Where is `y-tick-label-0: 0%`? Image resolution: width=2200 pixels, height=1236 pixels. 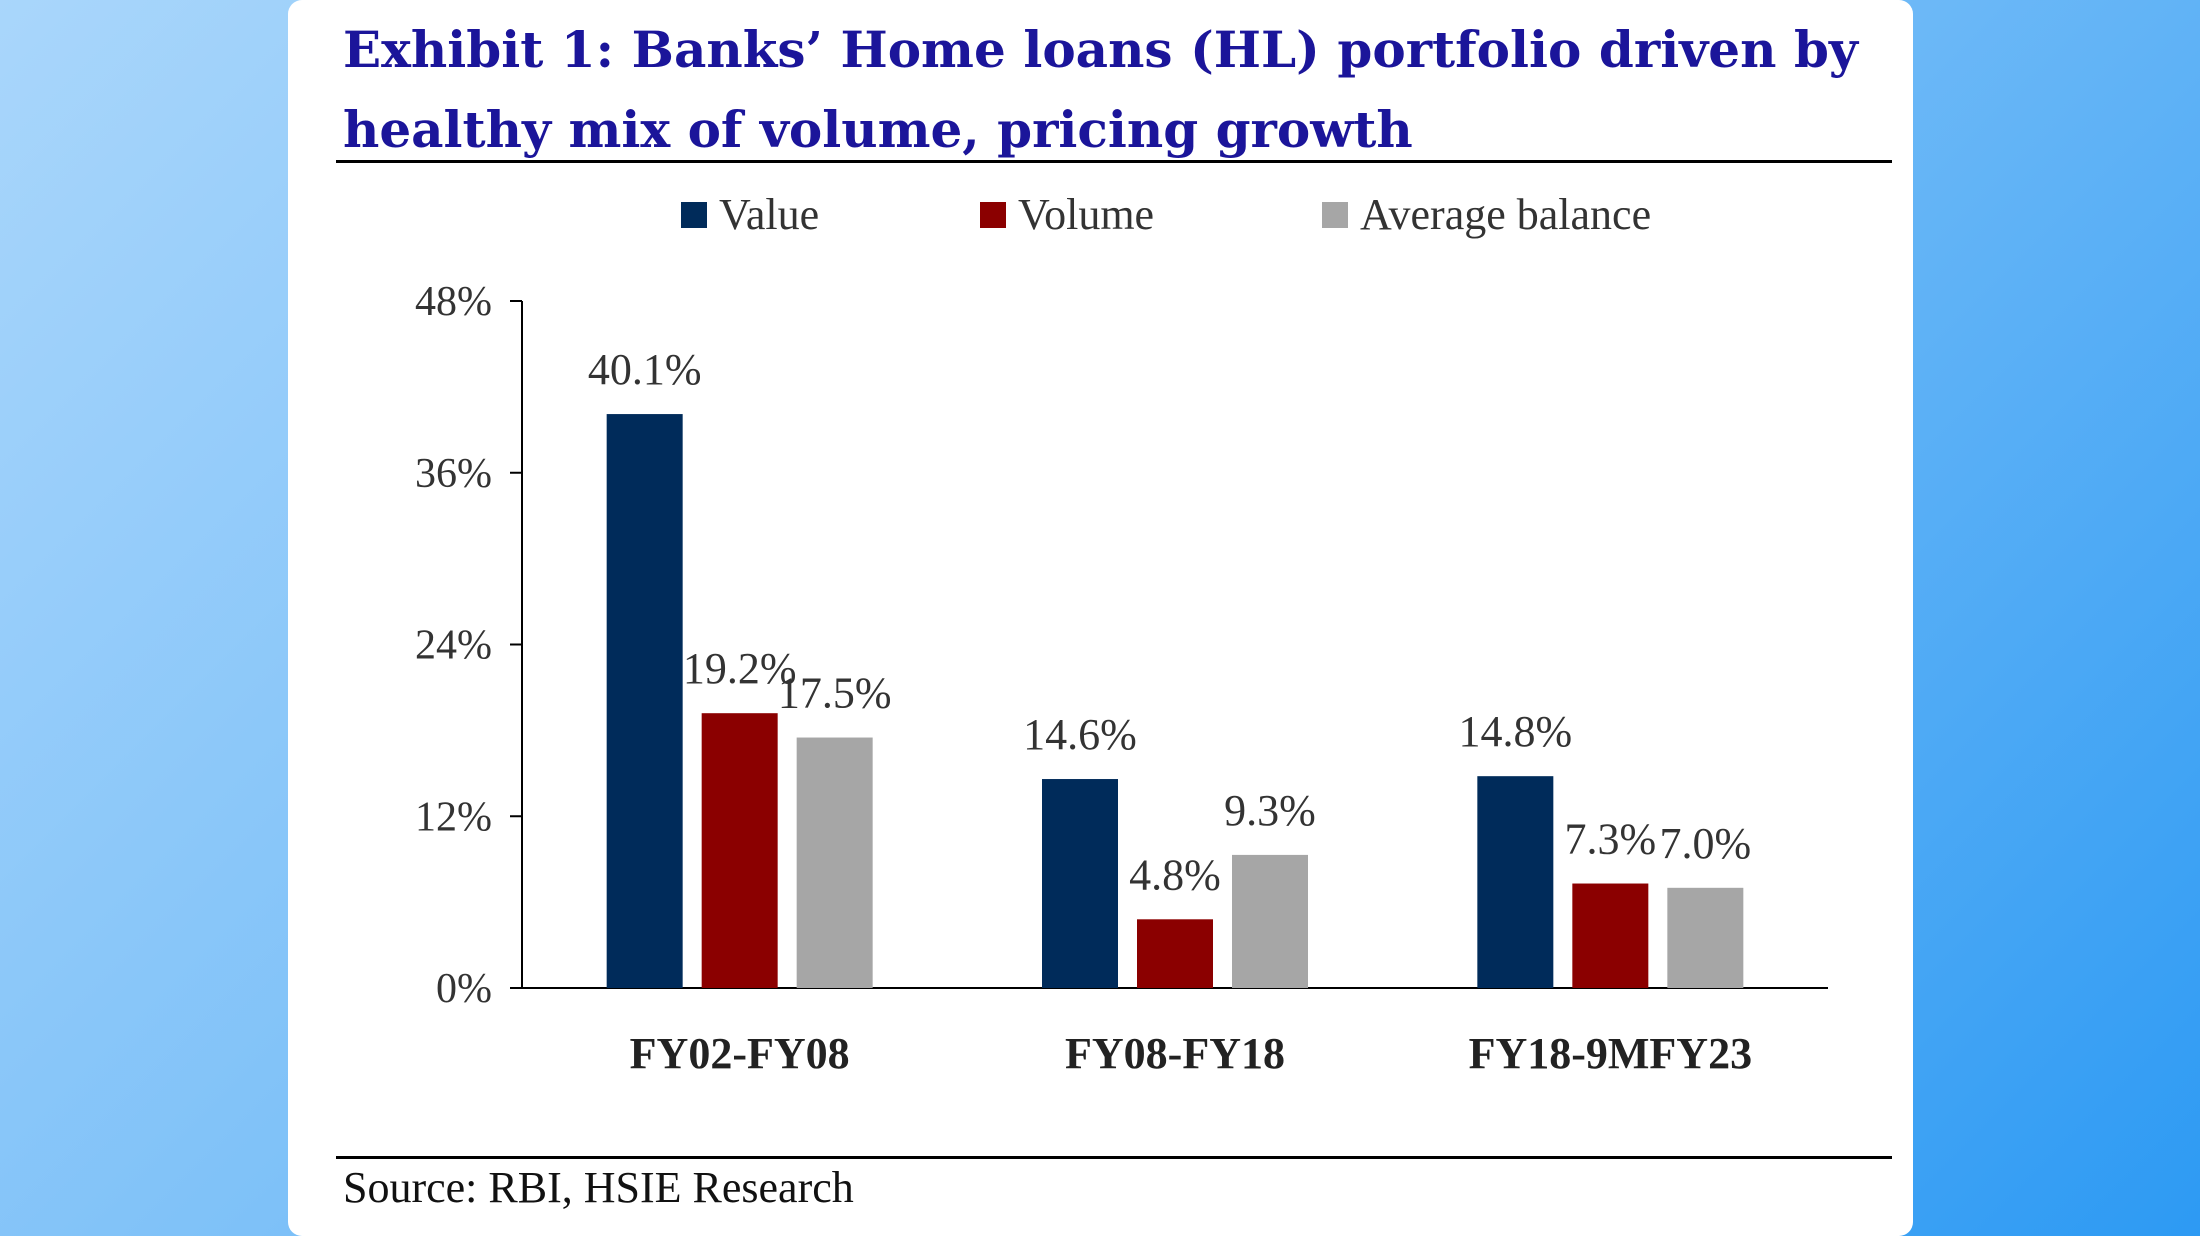
y-tick-label-0: 0% is located at coordinates (464, 989).